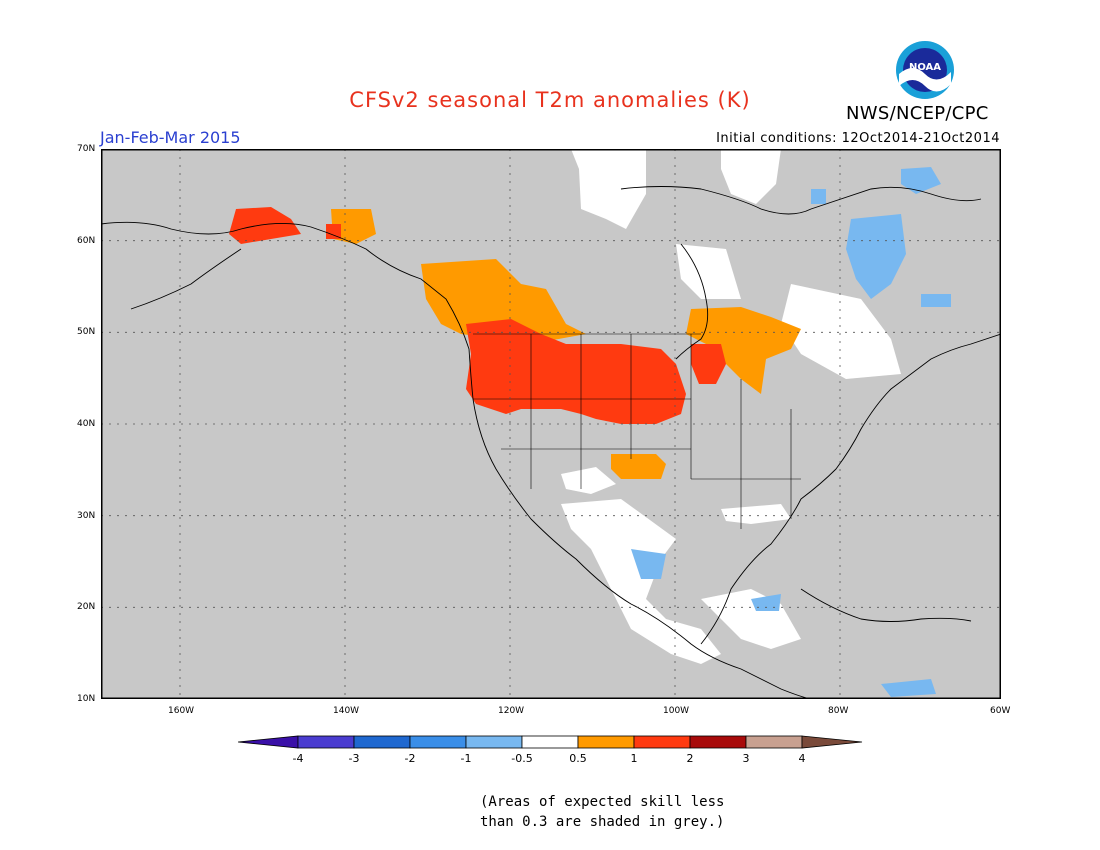 Image resolution: width=1100 pixels, height=850 pixels. What do you see at coordinates (917, 113) in the screenshot?
I see `agency-label: NWS/NCEP/CPC` at bounding box center [917, 113].